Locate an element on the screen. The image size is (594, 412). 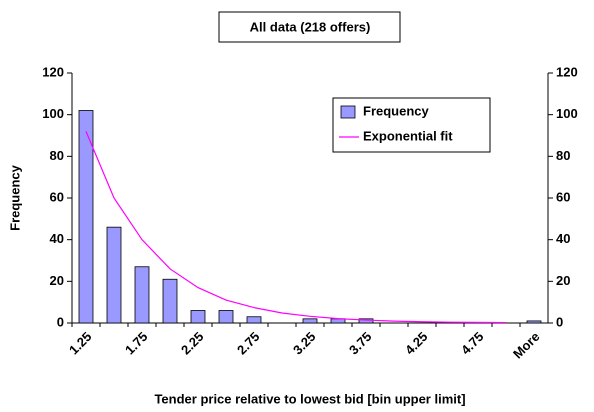
legend-box is located at coordinates (411, 125).